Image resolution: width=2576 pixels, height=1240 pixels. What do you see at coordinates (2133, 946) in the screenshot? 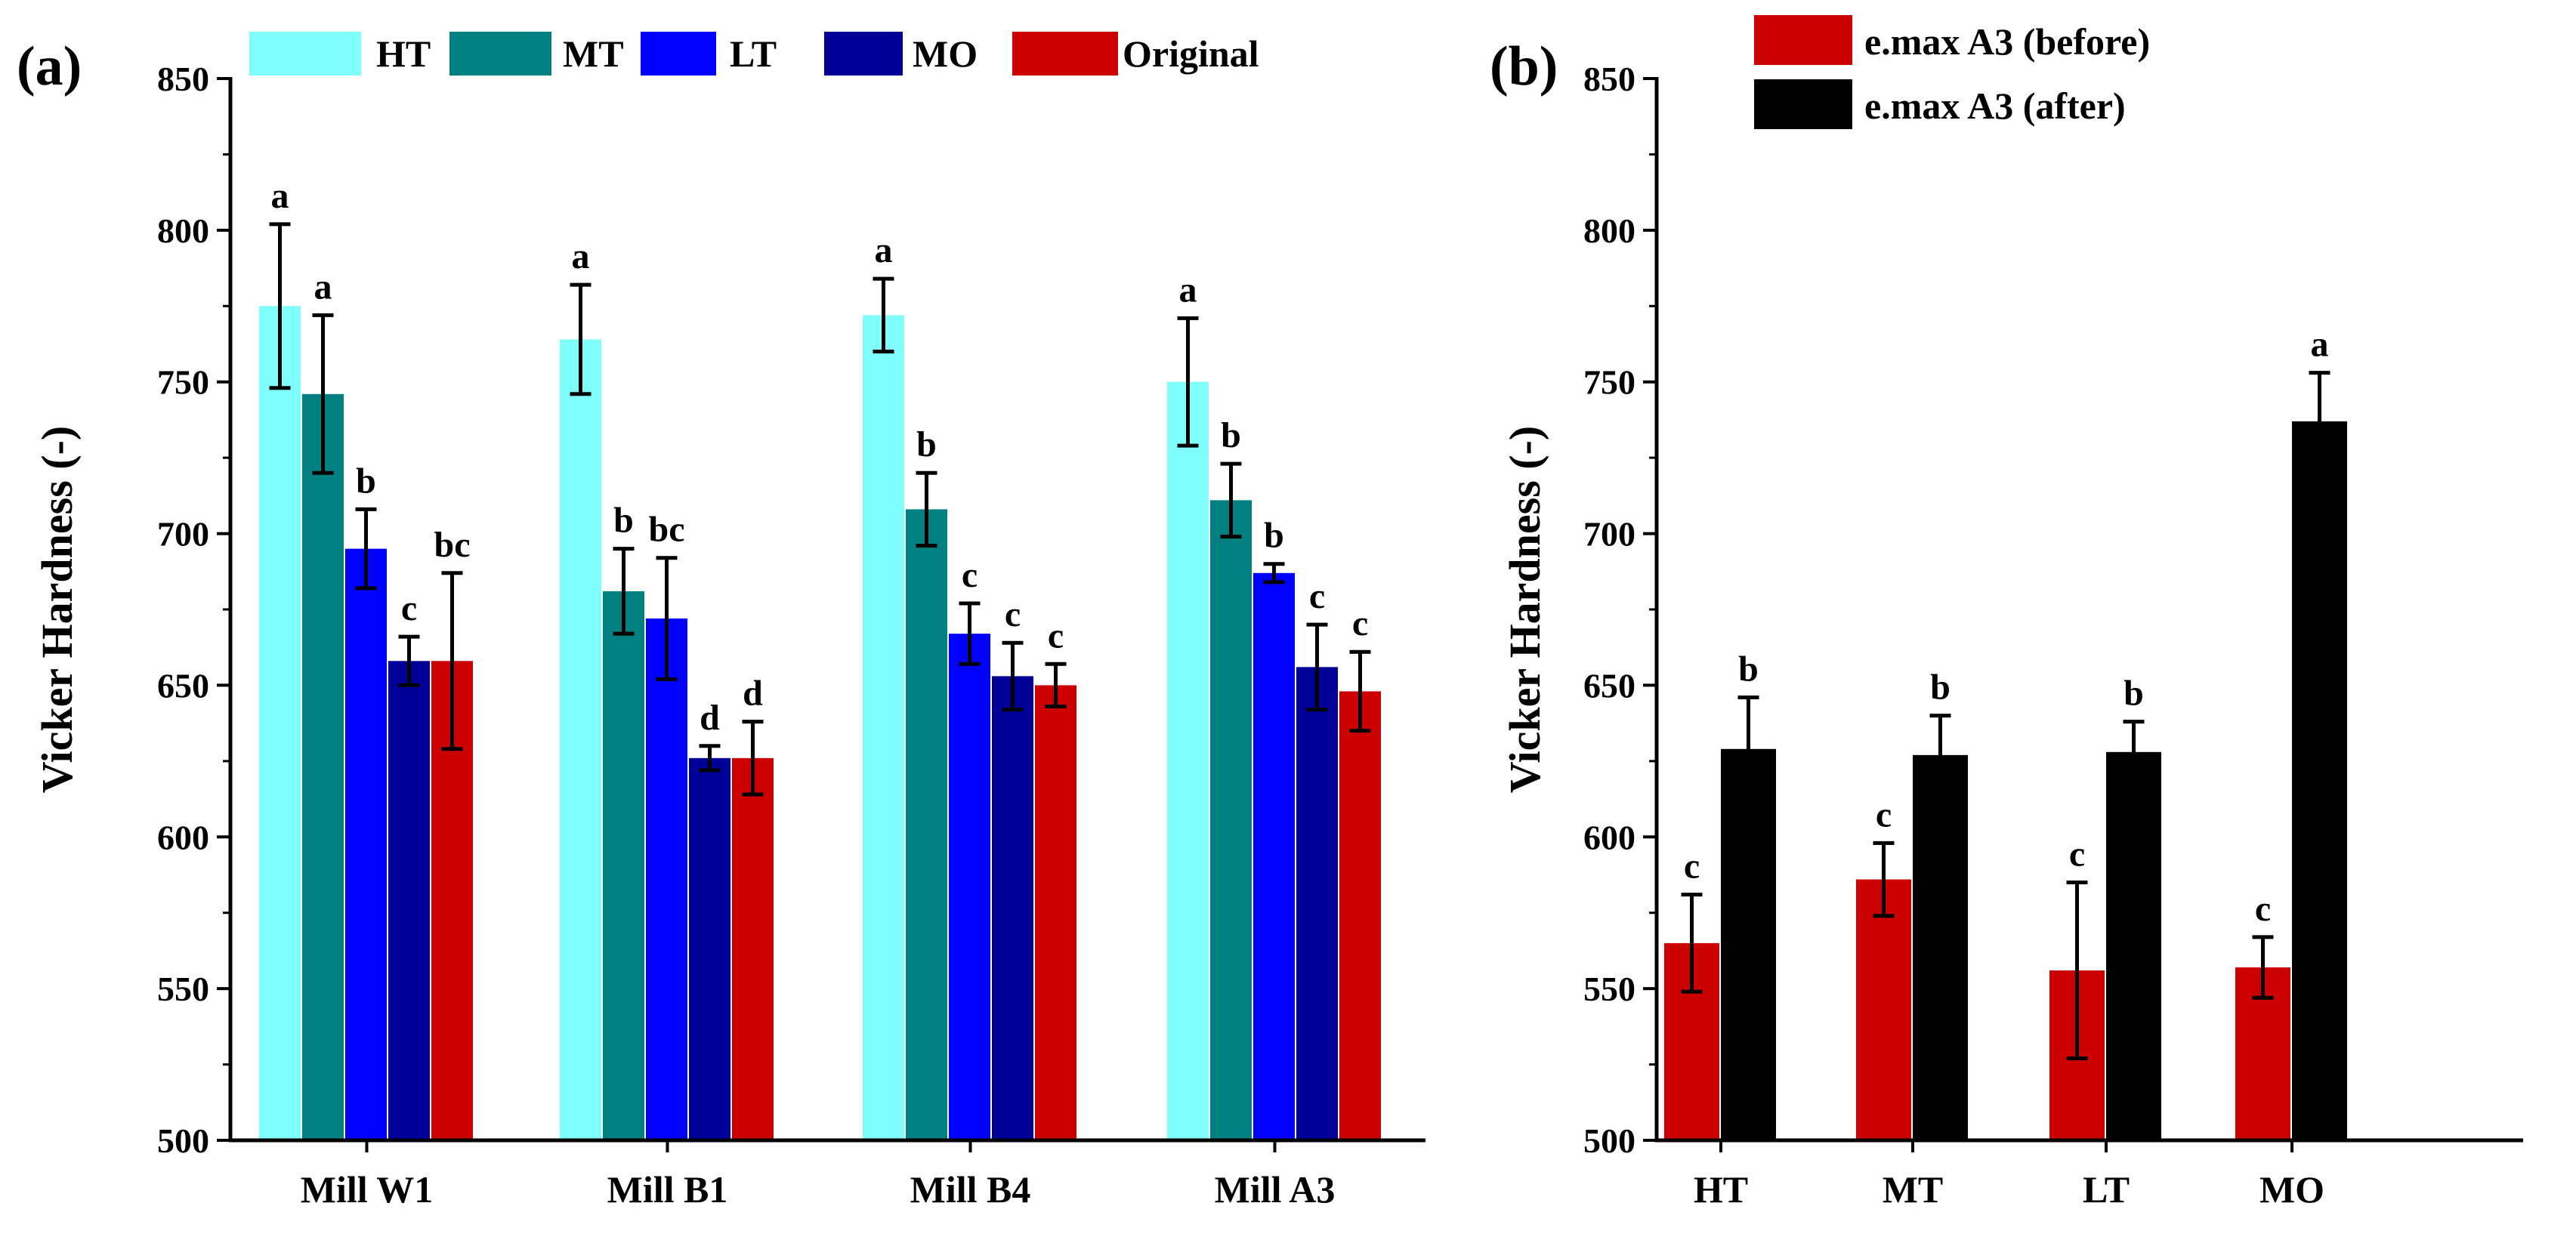
I see `bar-e-max-a3-after--2` at bounding box center [2133, 946].